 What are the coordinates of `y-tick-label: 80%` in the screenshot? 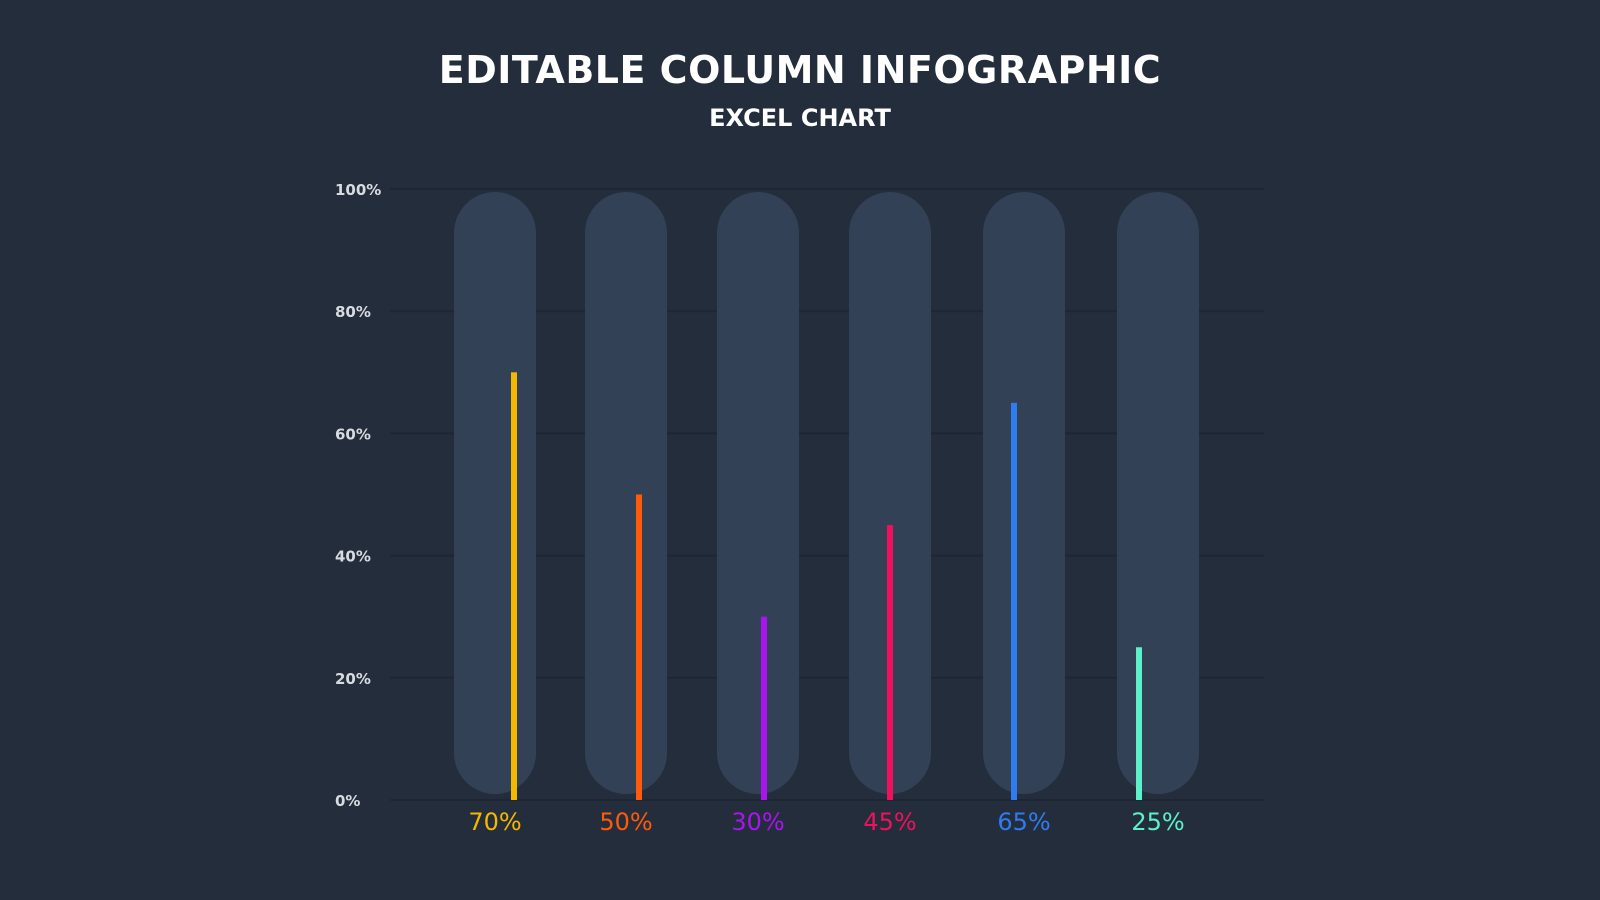 It's located at (353, 312).